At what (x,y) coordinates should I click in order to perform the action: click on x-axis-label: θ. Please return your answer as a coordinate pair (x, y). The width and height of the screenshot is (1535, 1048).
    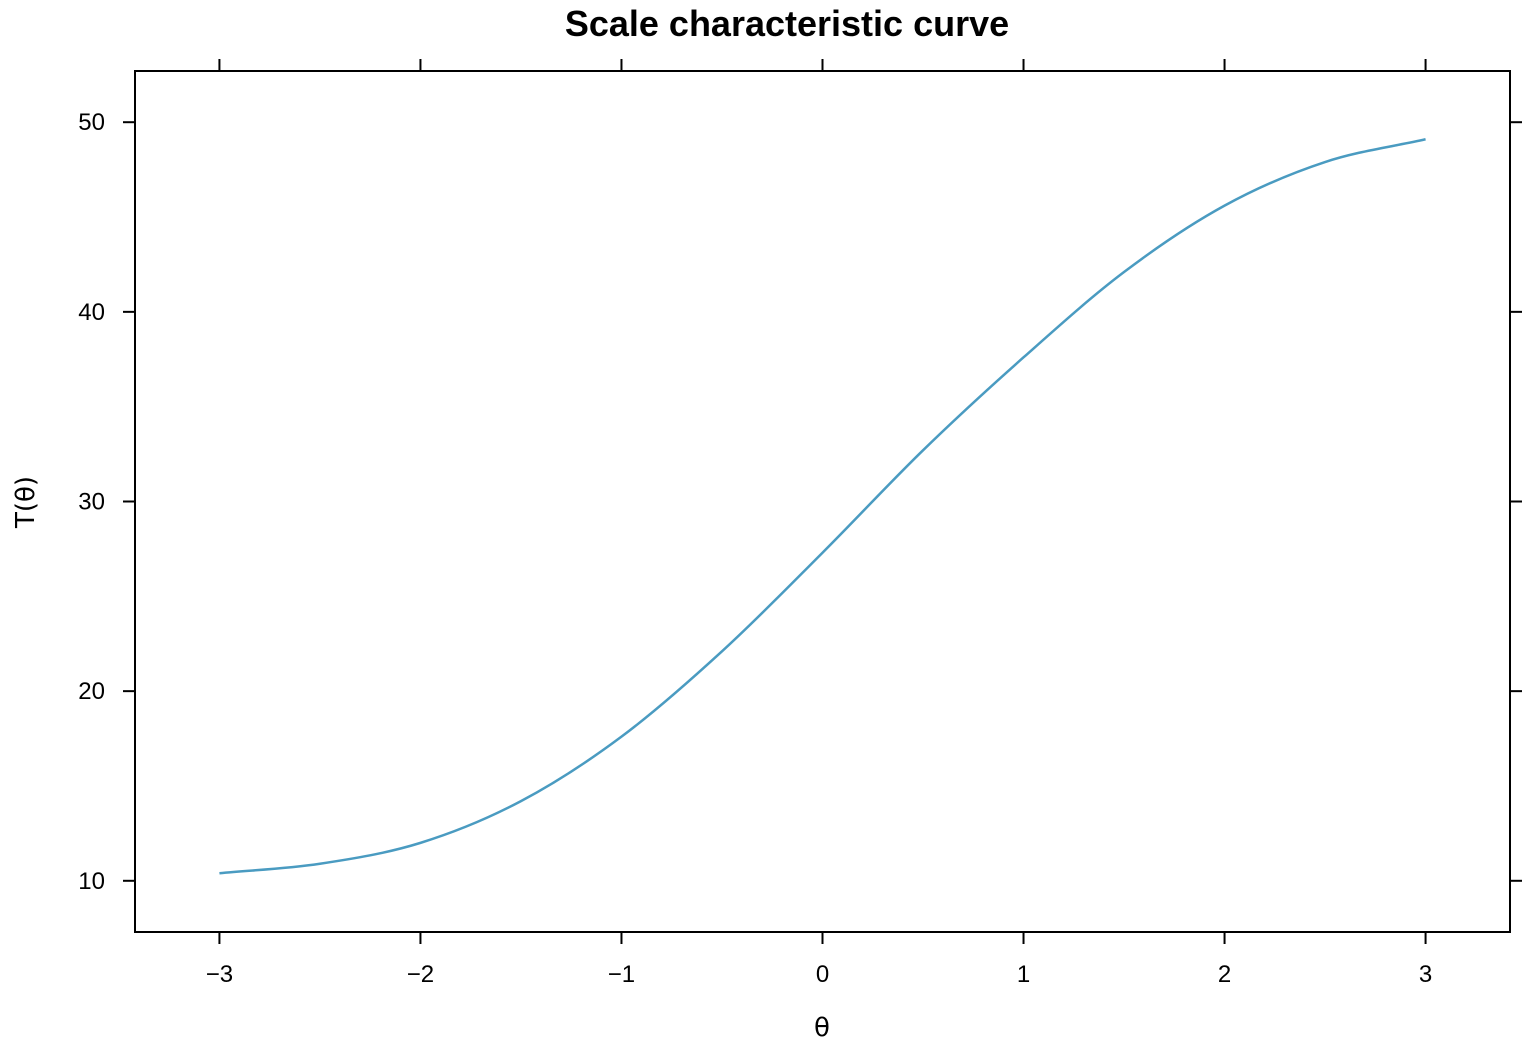
    Looking at the image, I should click on (822, 1028).